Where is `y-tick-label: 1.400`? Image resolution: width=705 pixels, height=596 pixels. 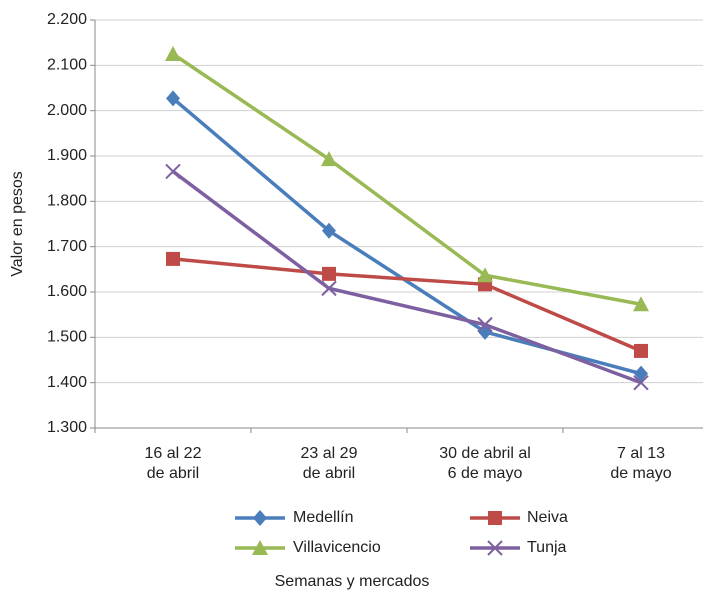
y-tick-label: 1.400 is located at coordinates (67, 382).